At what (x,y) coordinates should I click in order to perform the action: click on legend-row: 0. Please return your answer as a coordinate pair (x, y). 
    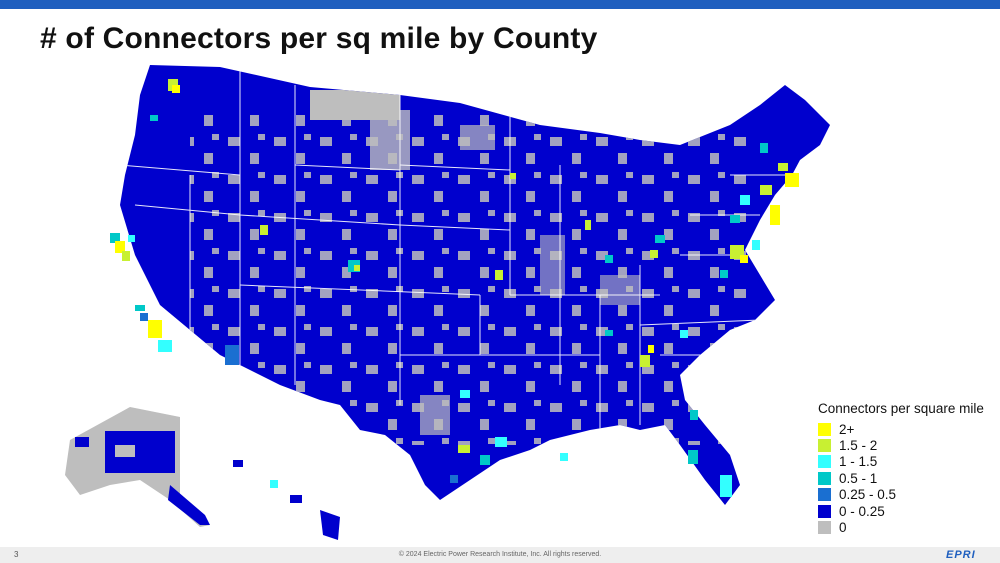
    Looking at the image, I should click on (907, 527).